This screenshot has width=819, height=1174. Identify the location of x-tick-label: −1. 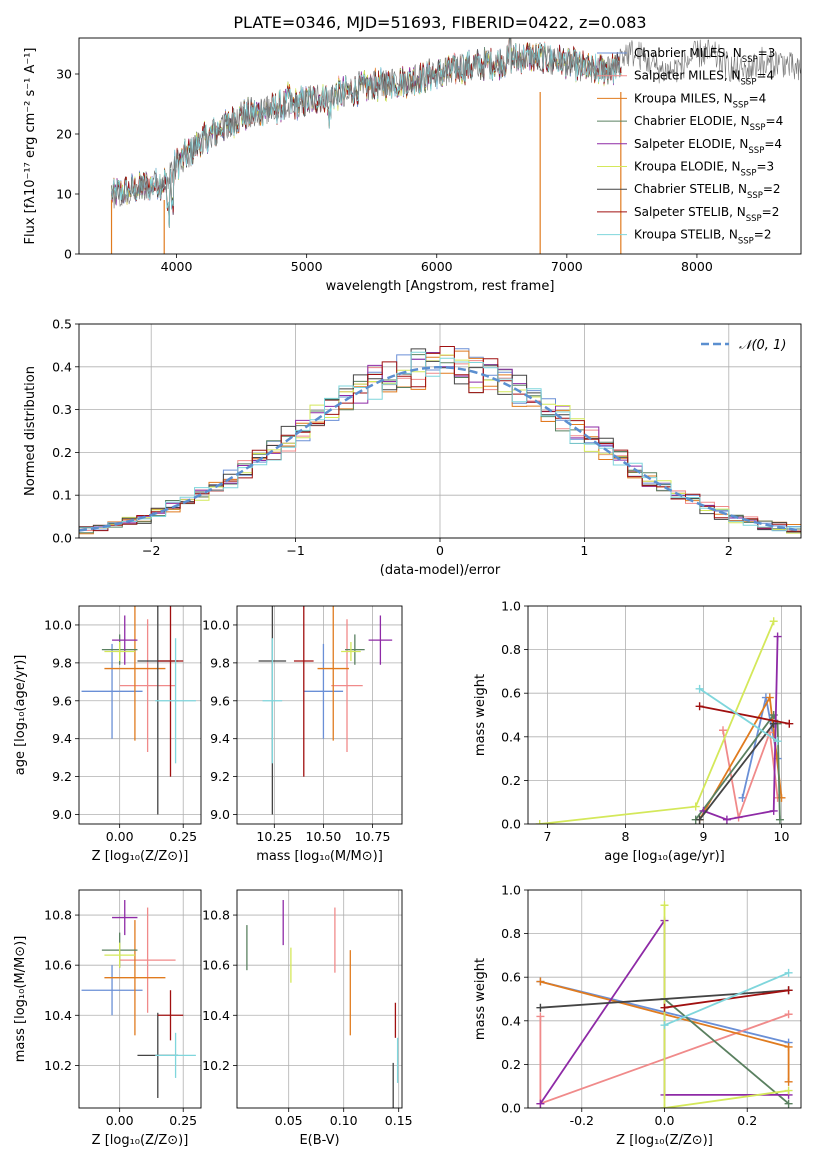
(295, 550).